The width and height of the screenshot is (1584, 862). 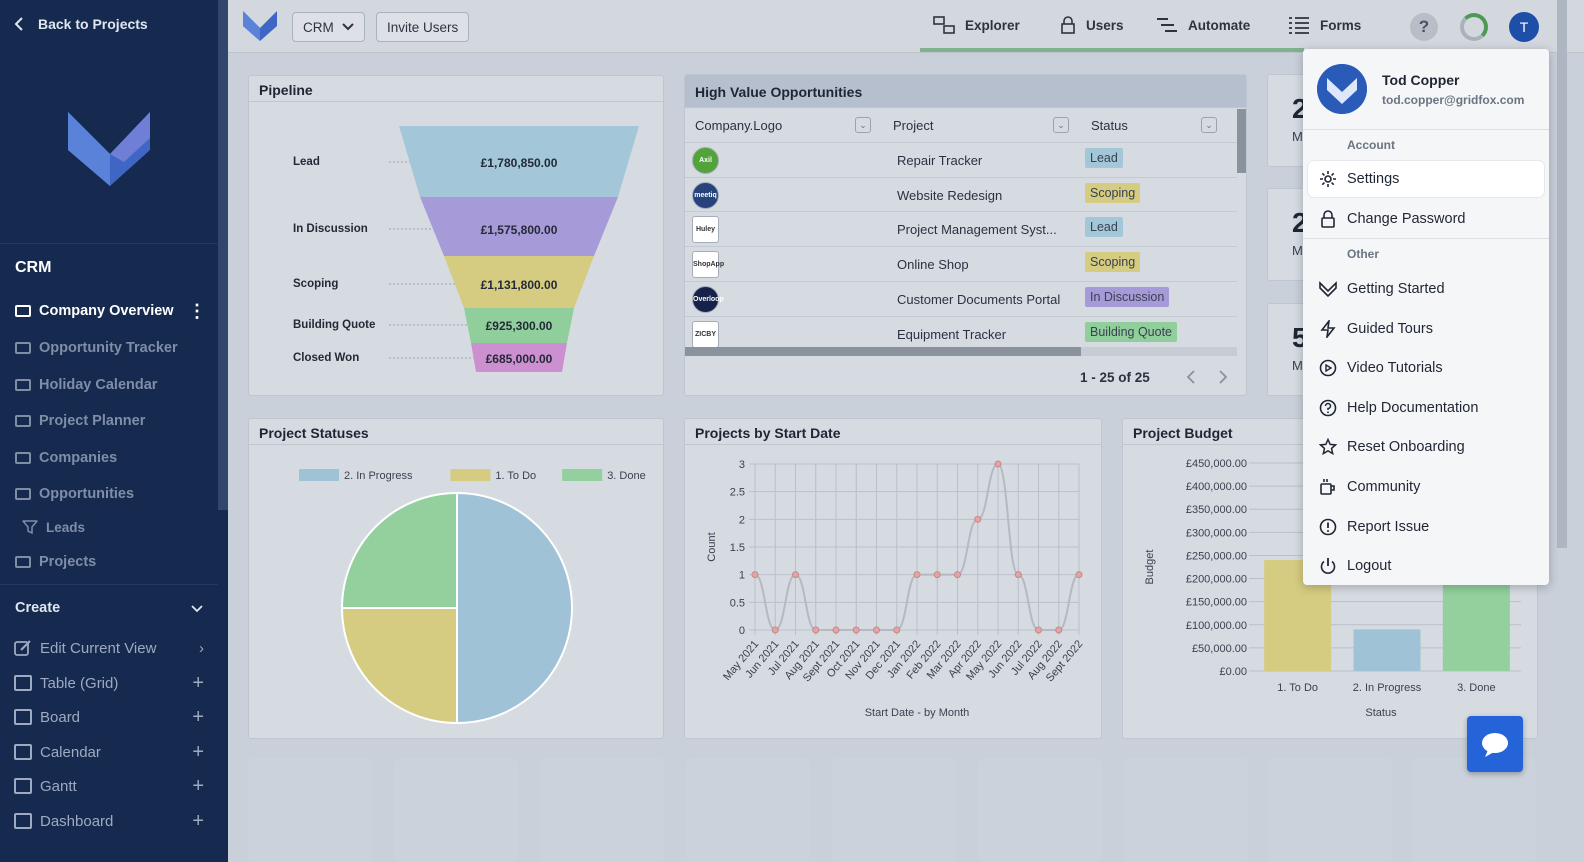 What do you see at coordinates (961, 228) in the screenshot?
I see `table-row: Huley Project Management Syst... Lead` at bounding box center [961, 228].